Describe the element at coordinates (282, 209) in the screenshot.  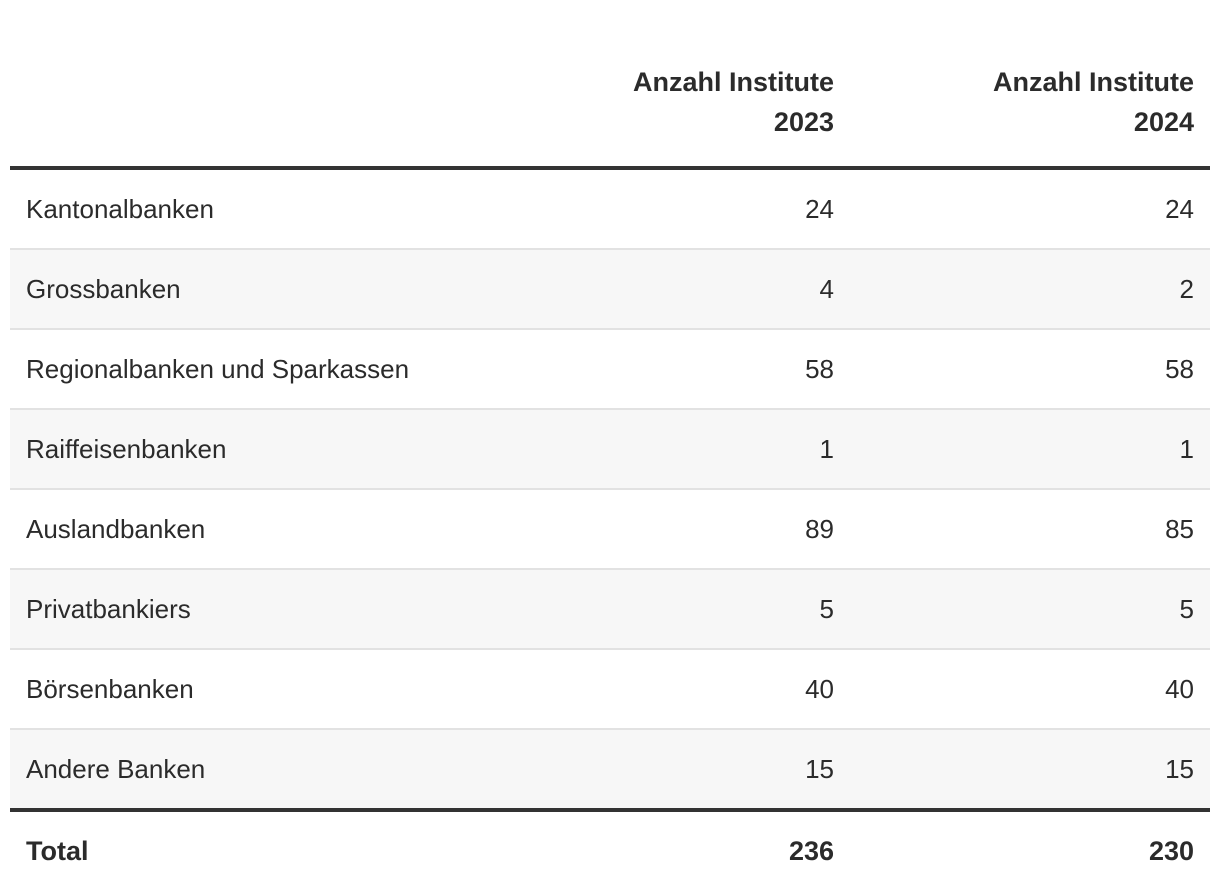
I see `row-label: Kantonalbanken` at that location.